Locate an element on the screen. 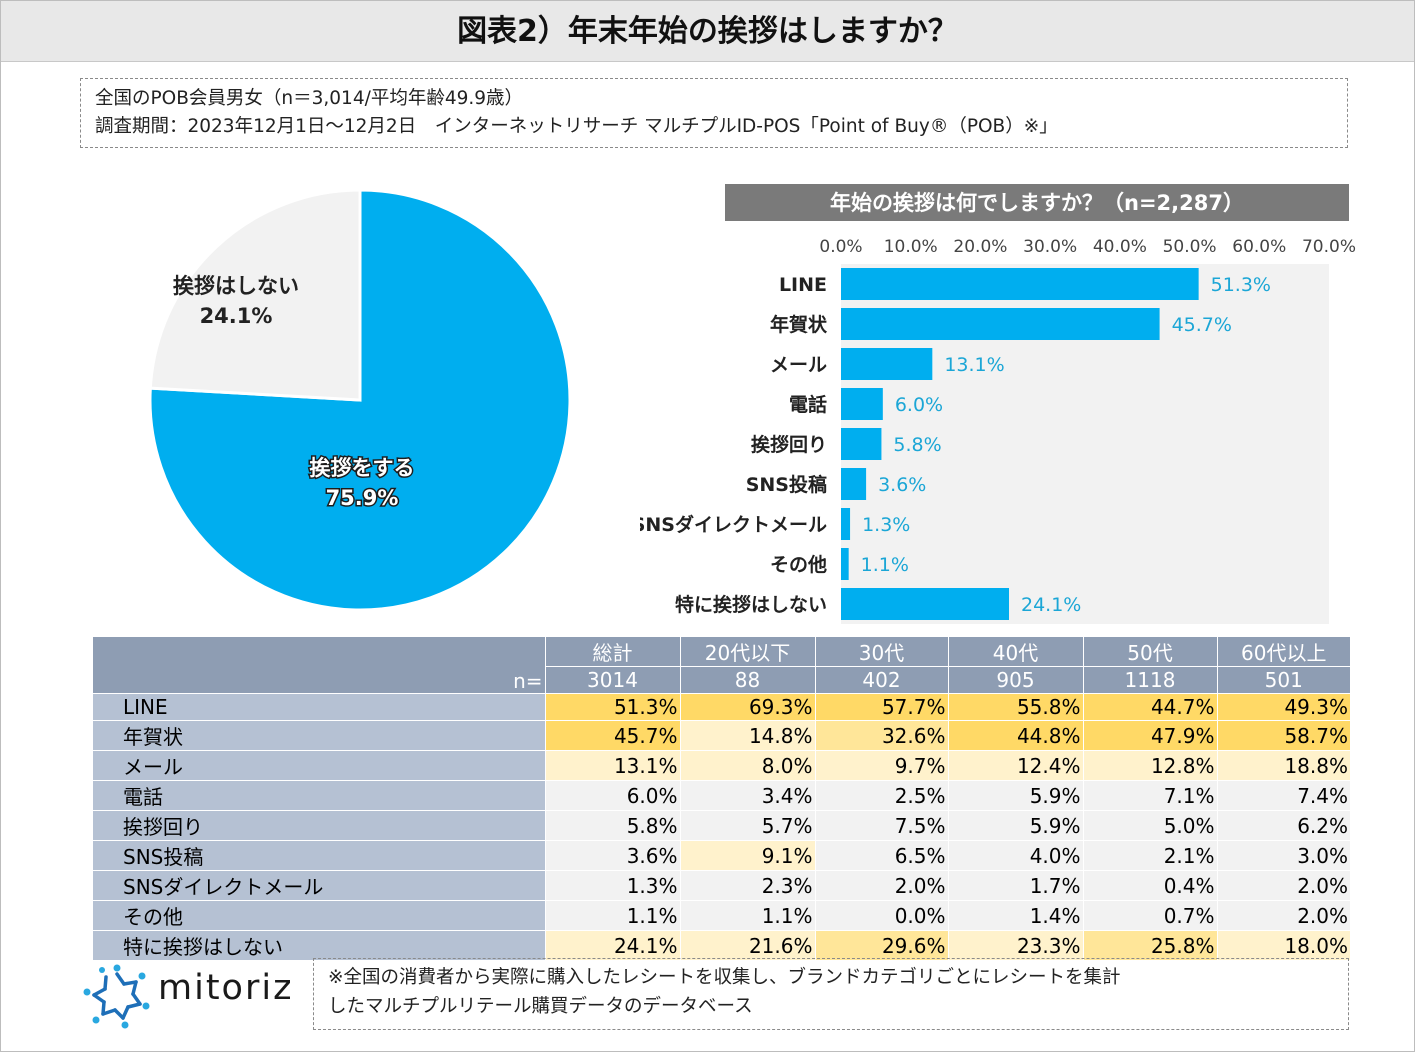  table-cell: 5.0% is located at coordinates (1149, 825).